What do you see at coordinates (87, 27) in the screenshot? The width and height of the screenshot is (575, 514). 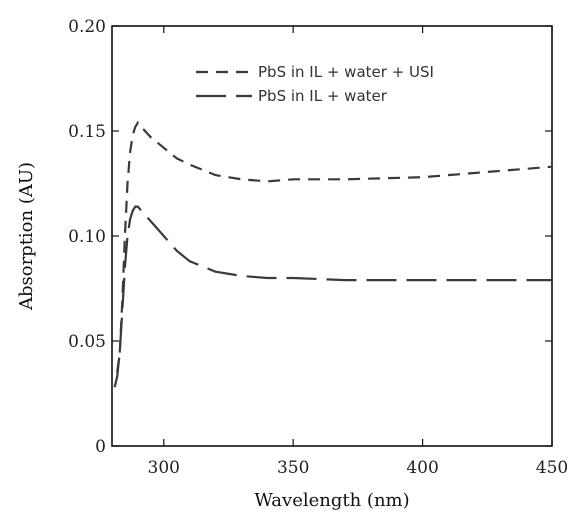 I see `y-tick-label: 0.20` at bounding box center [87, 27].